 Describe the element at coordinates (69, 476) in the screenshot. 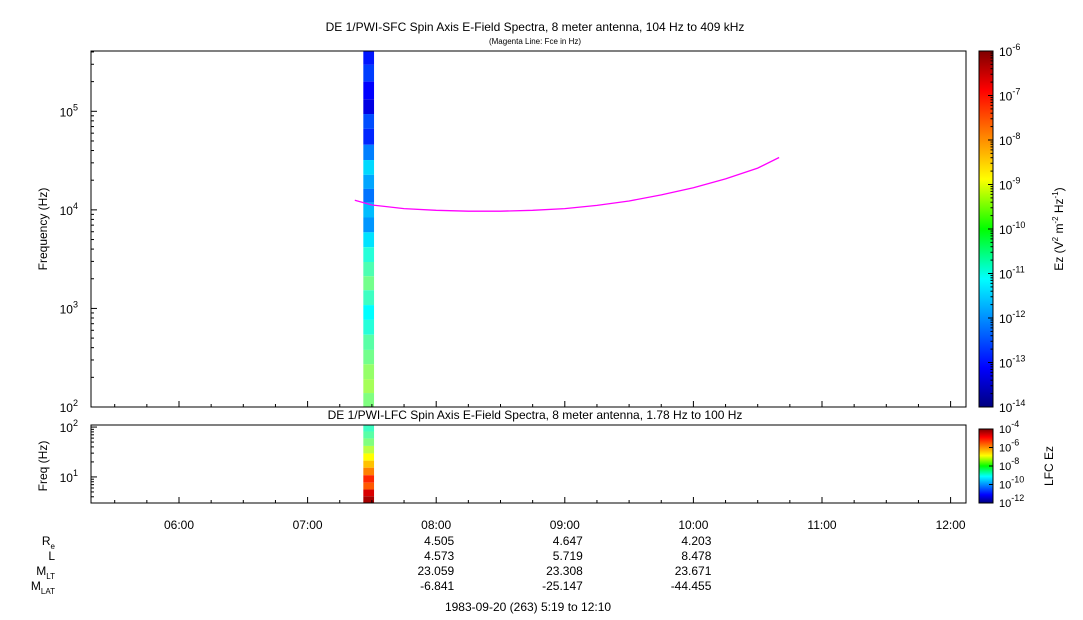

I see `y-tick-label: 10¹` at that location.